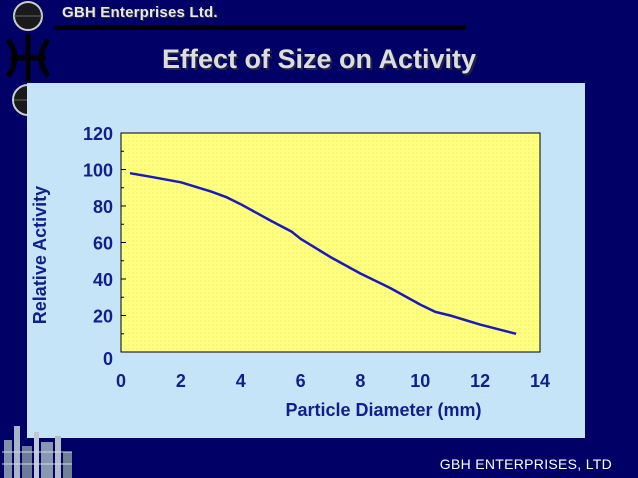 The height and width of the screenshot is (478, 638). Describe the element at coordinates (383, 410) in the screenshot. I see `x-axis-title: Particle Diameter (mm)` at that location.